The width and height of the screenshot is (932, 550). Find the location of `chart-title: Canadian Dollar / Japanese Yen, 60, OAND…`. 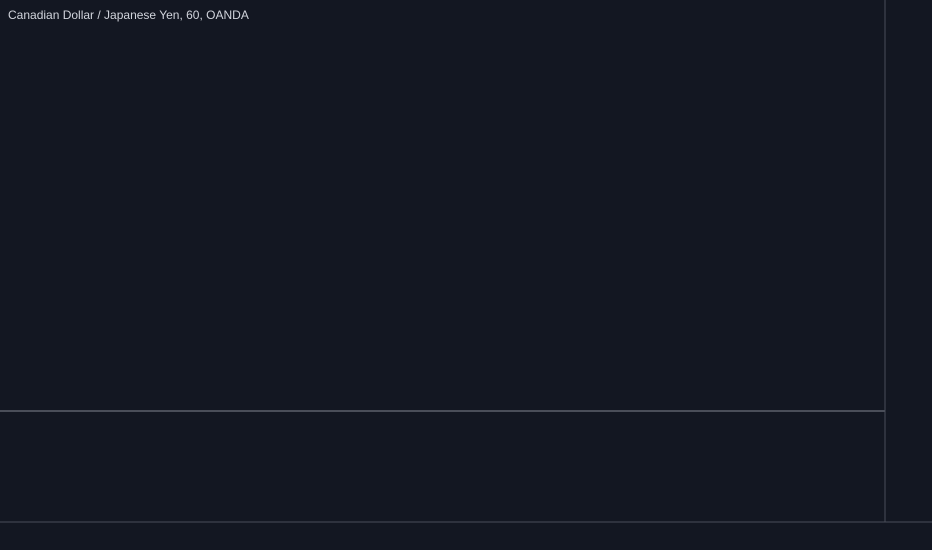

chart-title: Canadian Dollar / Japanese Yen, 60, OAND… is located at coordinates (128, 15).